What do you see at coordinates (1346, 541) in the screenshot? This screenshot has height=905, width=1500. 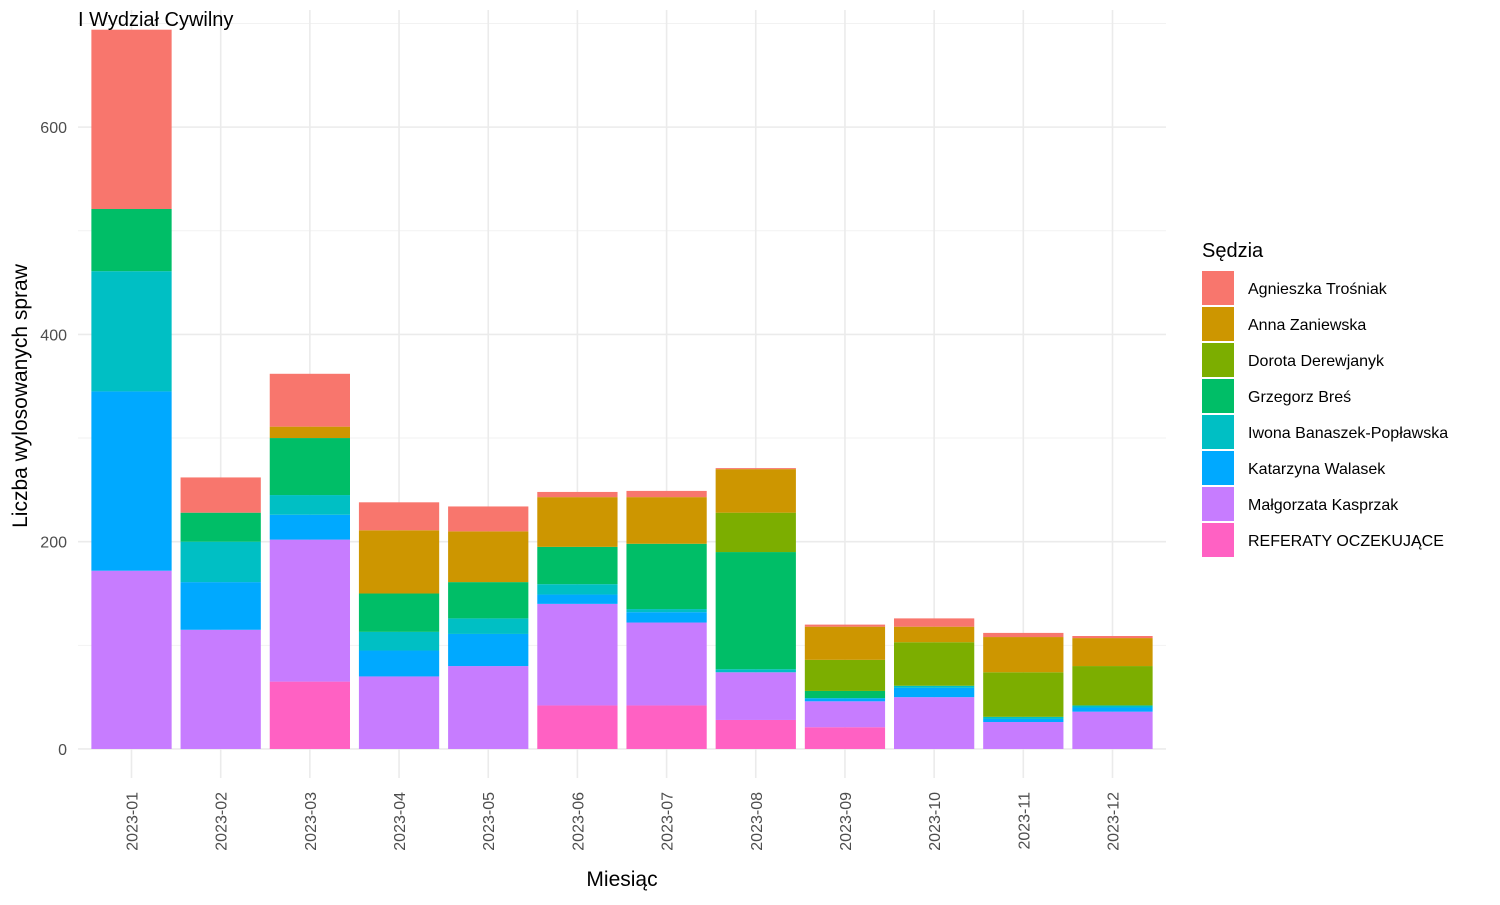 I see `legend-label: REFERATY OCZEKUJĄCE` at bounding box center [1346, 541].